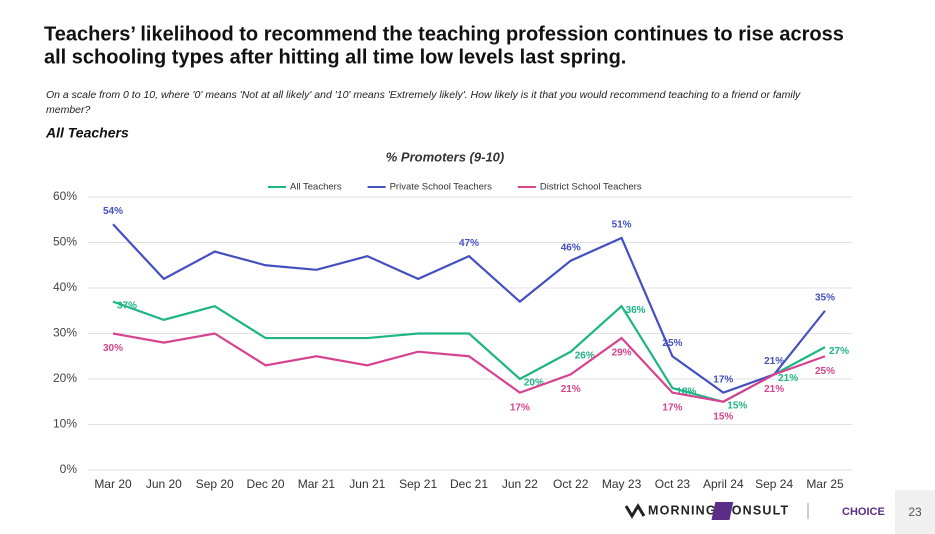  What do you see at coordinates (622, 353) in the screenshot?
I see `data-label: 29%` at bounding box center [622, 353].